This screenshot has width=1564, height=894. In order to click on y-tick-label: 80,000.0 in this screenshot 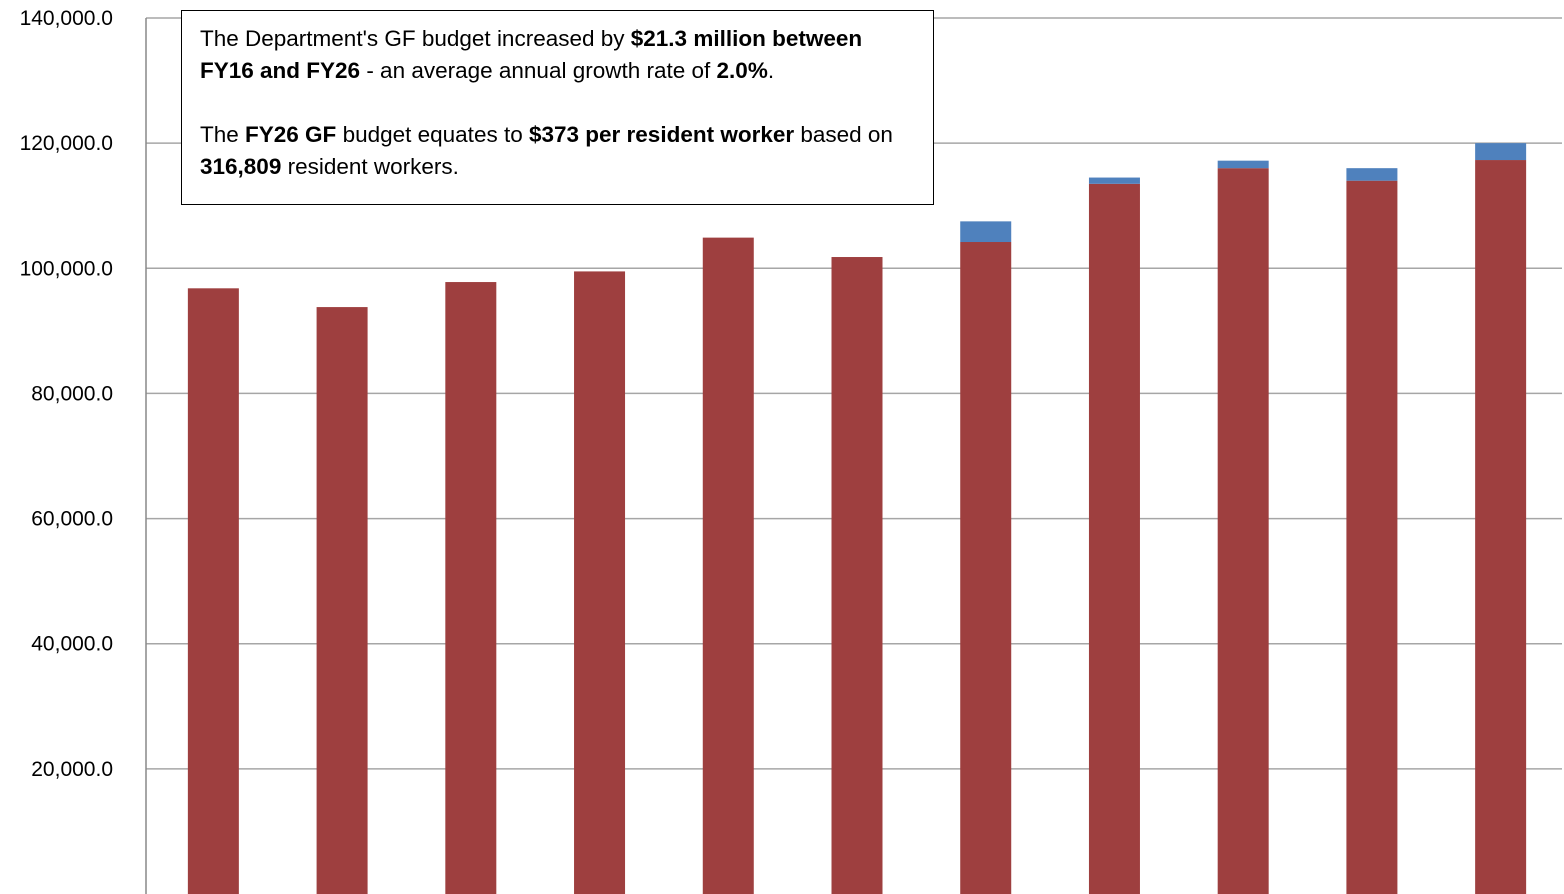, I will do `click(72, 393)`.